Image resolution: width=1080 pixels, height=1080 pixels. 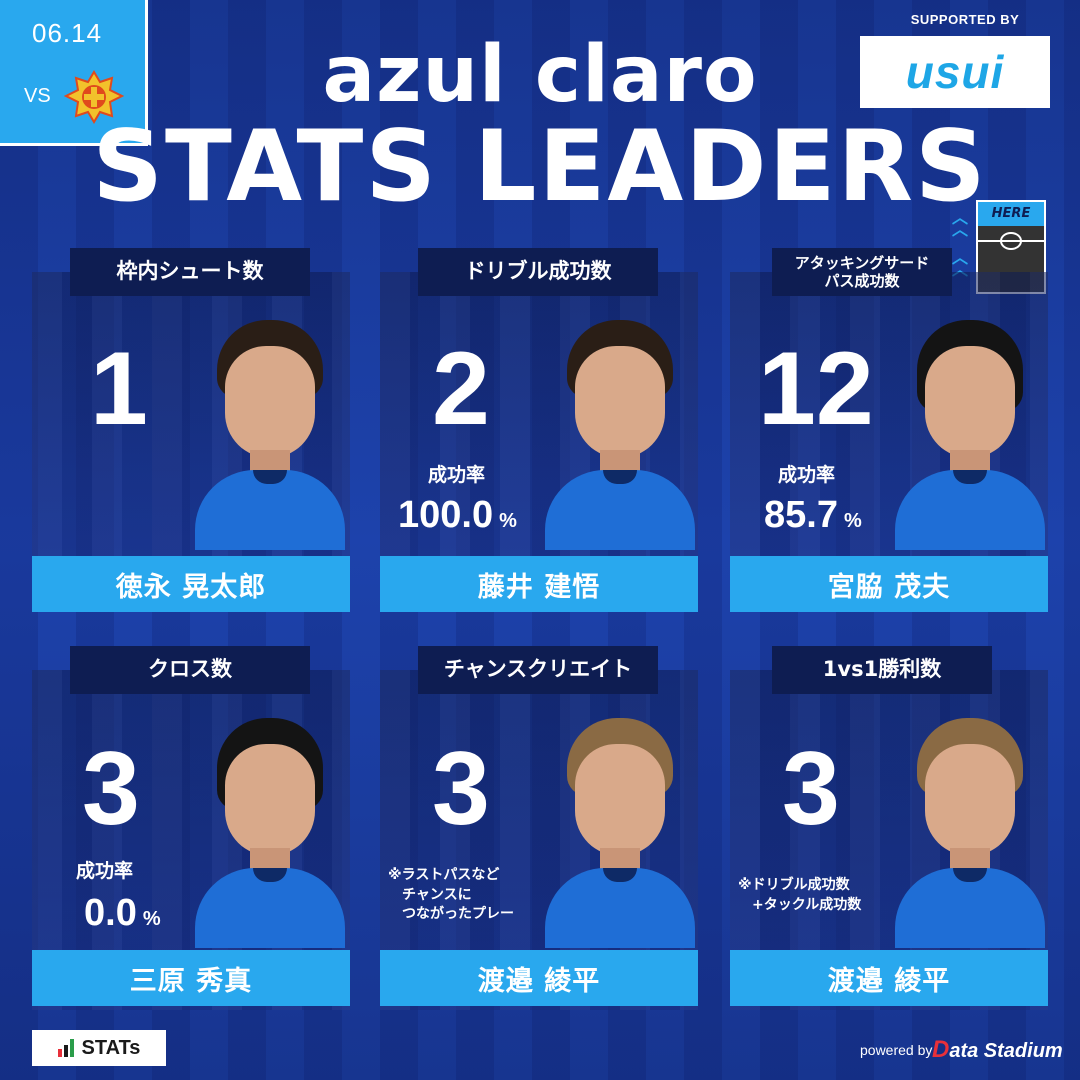 I want to click on sponsor-label: SUPPORTED BY, so click(x=965, y=19).